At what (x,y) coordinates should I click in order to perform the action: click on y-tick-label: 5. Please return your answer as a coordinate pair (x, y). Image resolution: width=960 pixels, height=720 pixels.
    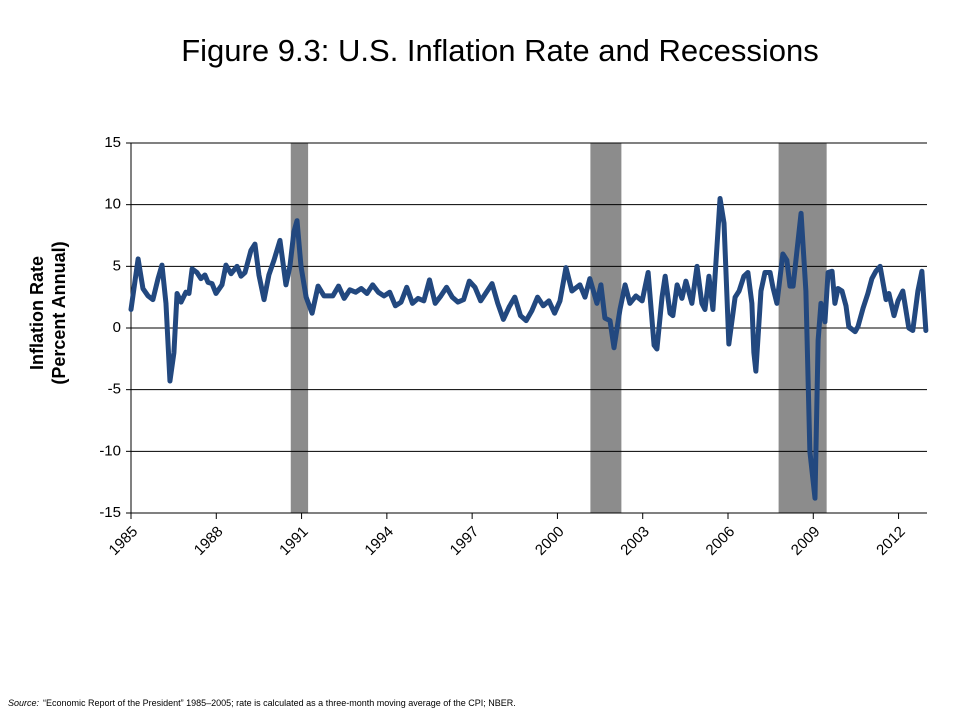
    Looking at the image, I should click on (117, 265).